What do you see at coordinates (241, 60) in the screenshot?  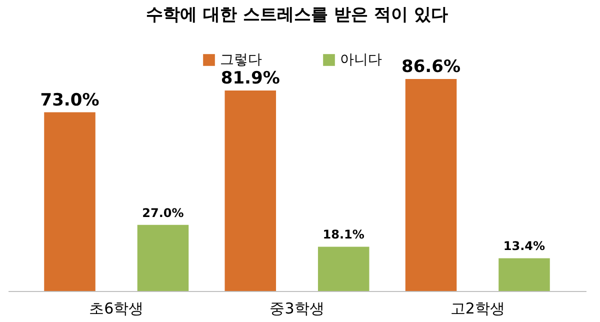 I see `legend-label: 그렇다` at bounding box center [241, 60].